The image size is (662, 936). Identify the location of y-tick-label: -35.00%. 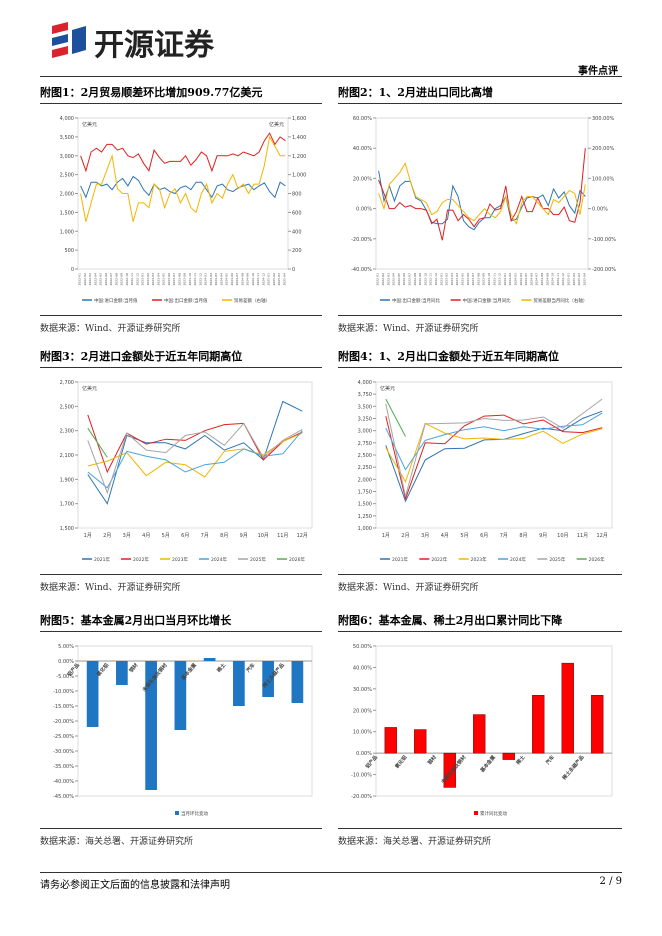
(63, 767).